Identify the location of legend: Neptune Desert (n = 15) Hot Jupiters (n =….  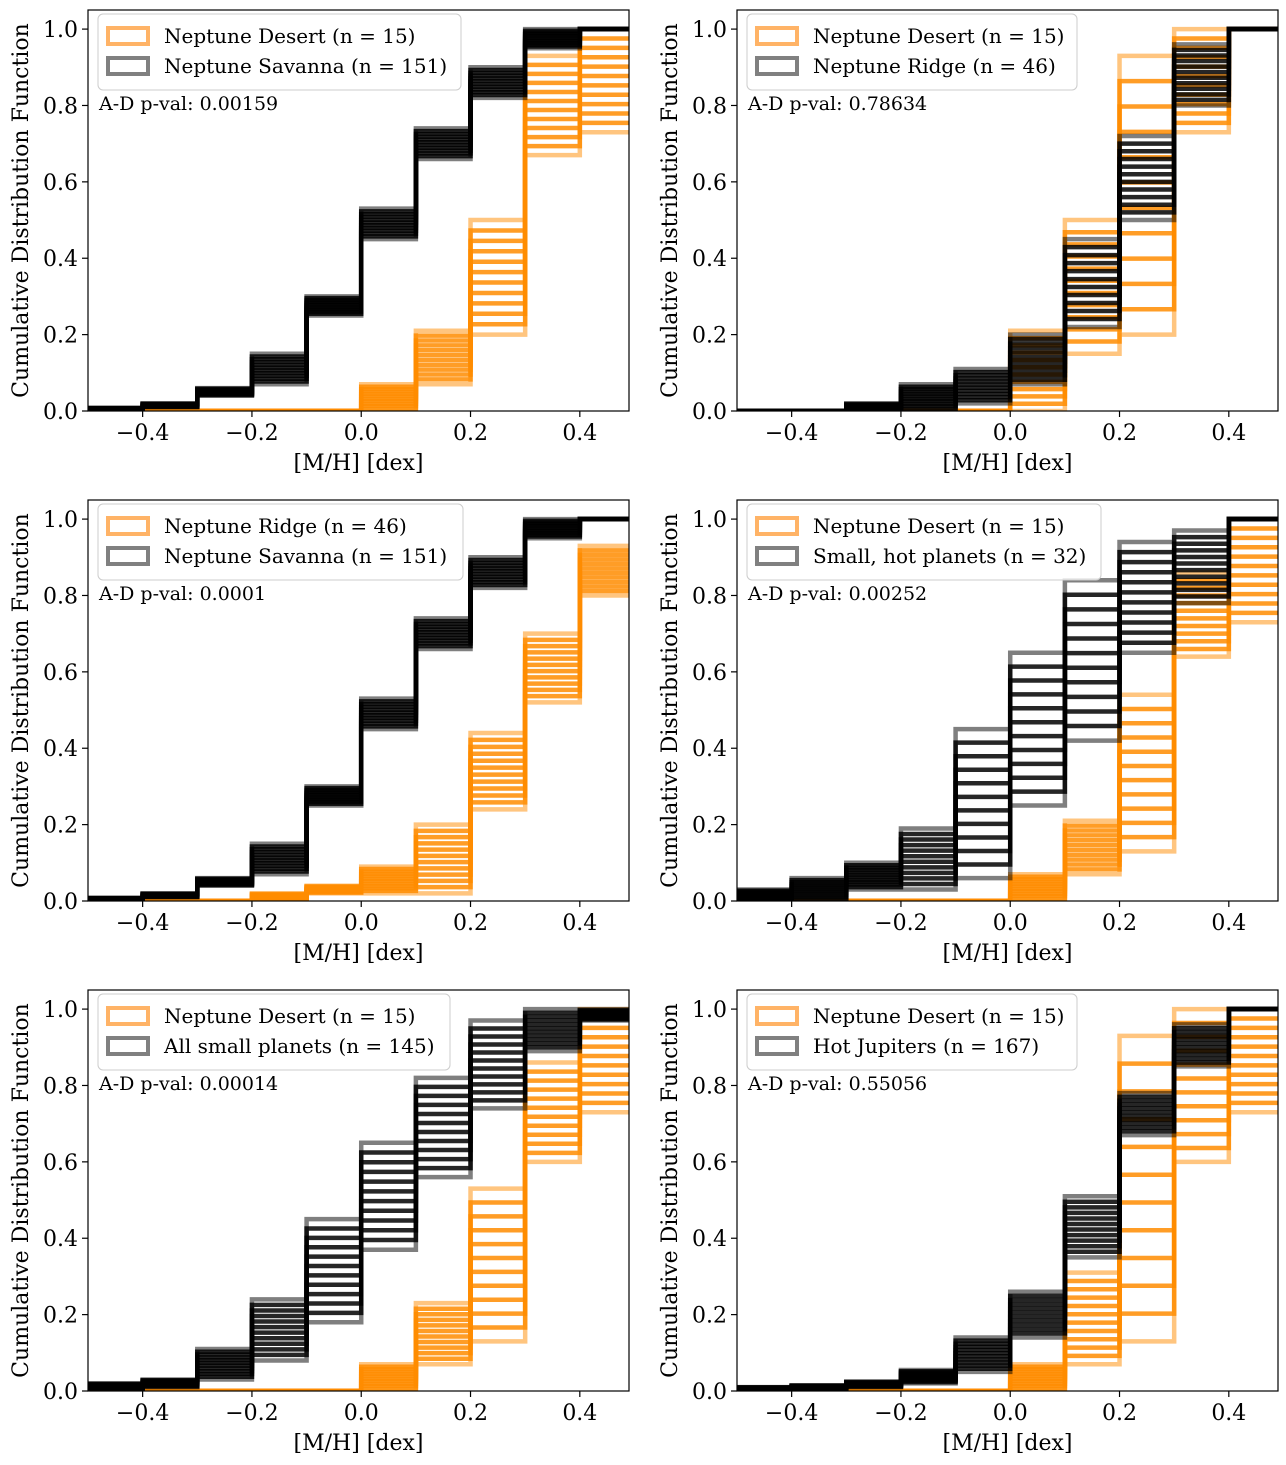
(912, 1032).